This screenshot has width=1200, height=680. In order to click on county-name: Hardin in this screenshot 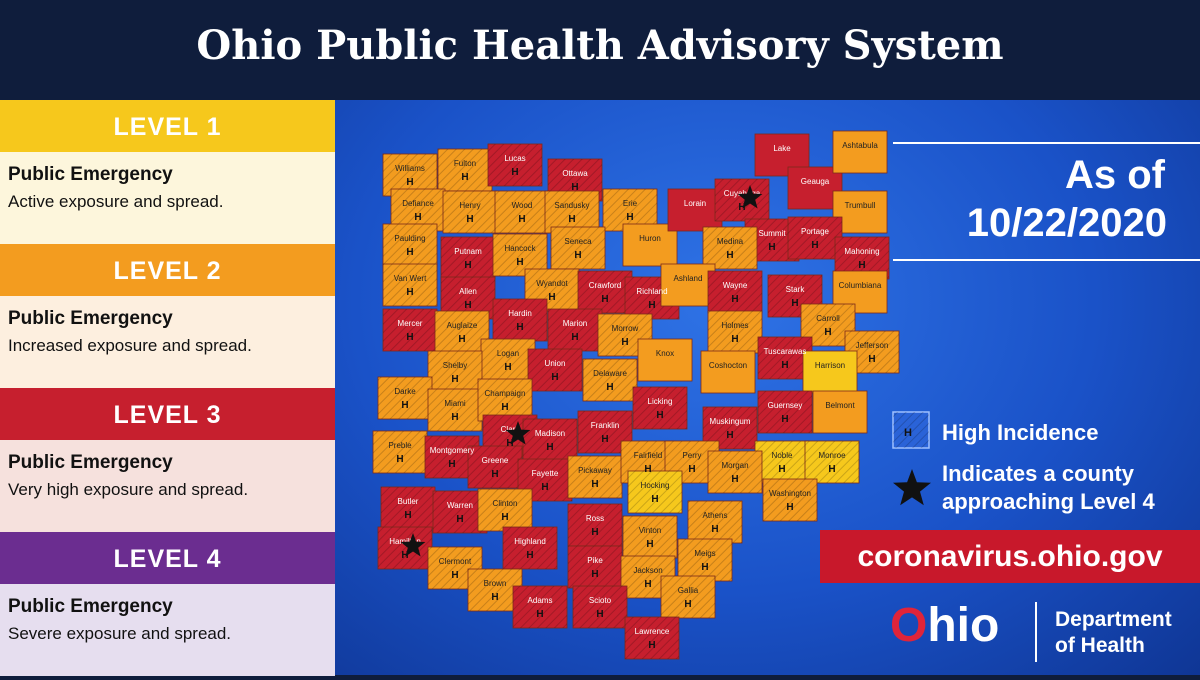, I will do `click(520, 313)`.